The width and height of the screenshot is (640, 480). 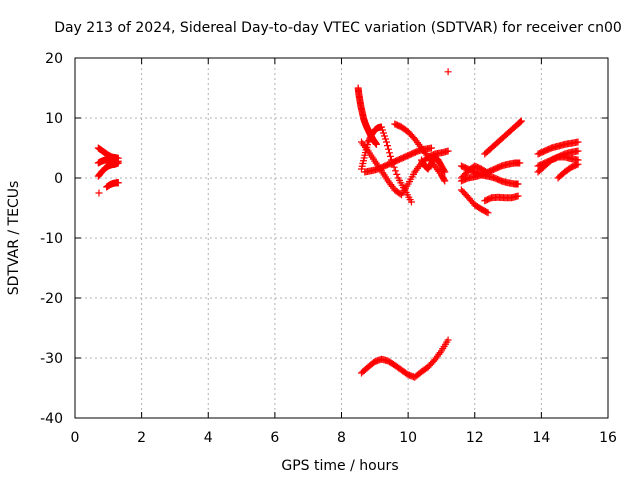 What do you see at coordinates (474, 172) in the screenshot?
I see `series-arc-n` at bounding box center [474, 172].